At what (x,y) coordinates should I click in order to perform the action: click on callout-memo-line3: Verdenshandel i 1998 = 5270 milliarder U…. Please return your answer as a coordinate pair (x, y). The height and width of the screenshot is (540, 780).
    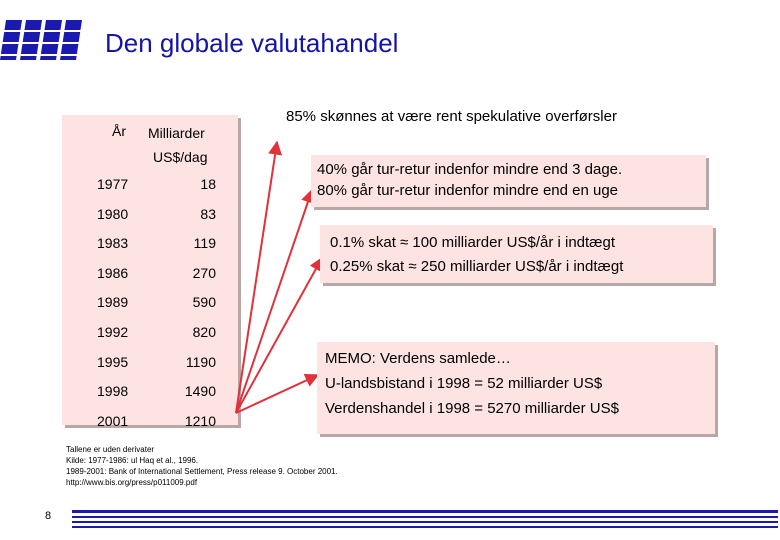
    Looking at the image, I should click on (472, 408).